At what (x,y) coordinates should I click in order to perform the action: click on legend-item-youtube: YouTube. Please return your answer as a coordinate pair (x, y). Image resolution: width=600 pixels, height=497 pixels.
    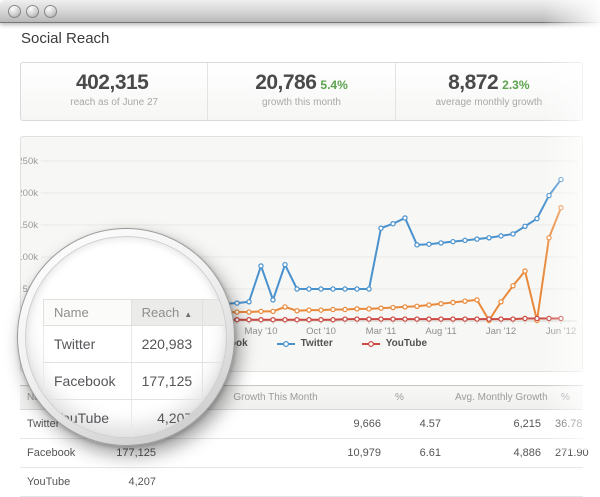
    Looking at the image, I should click on (394, 343).